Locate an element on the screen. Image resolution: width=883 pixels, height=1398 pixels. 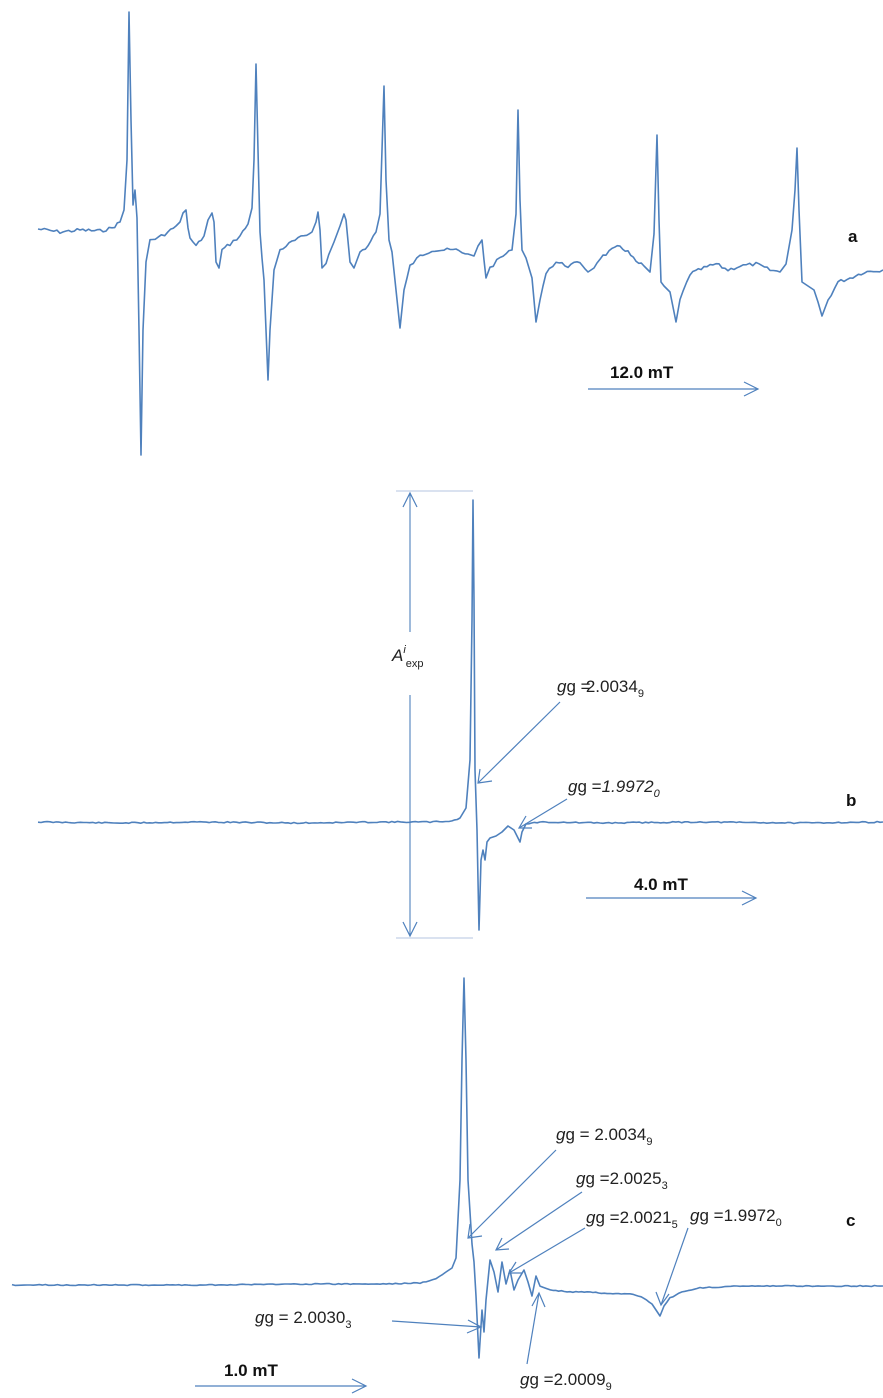
g-annotation-b-1: gg = is located at coordinates (574, 686).